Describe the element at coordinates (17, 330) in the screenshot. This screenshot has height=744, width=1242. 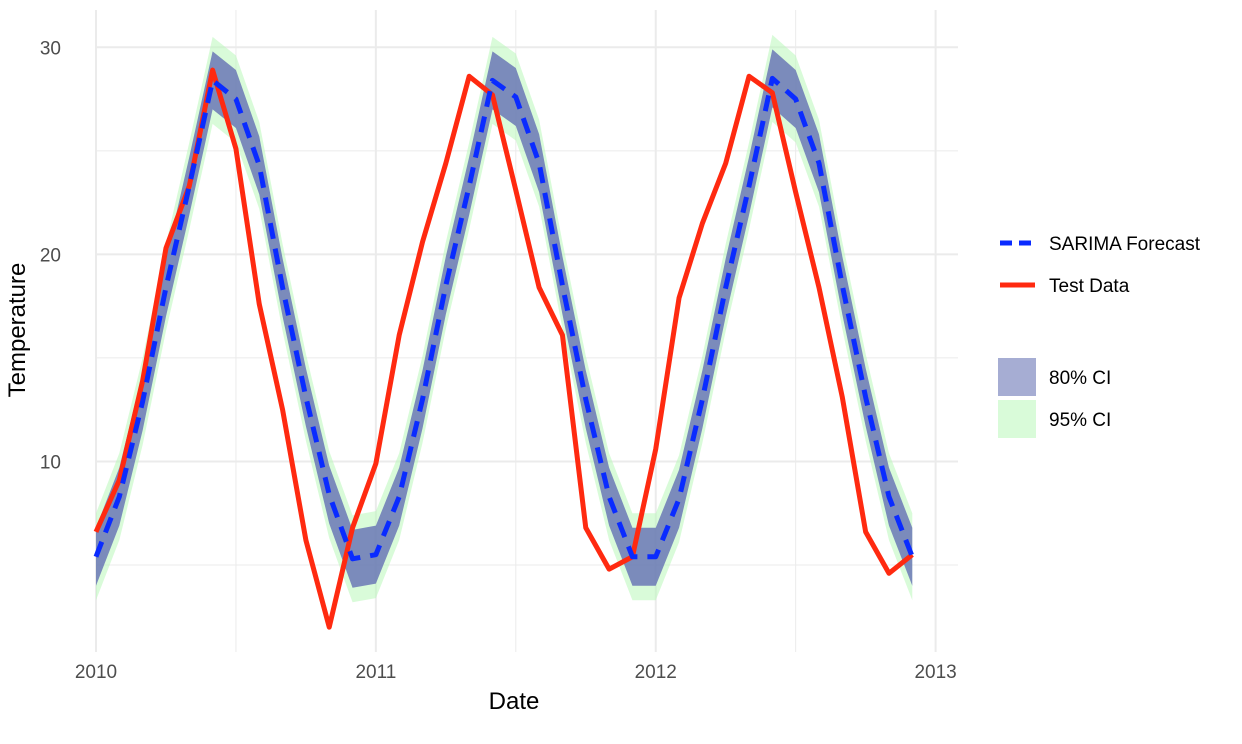
I see `y-axis-title: Temperature` at that location.